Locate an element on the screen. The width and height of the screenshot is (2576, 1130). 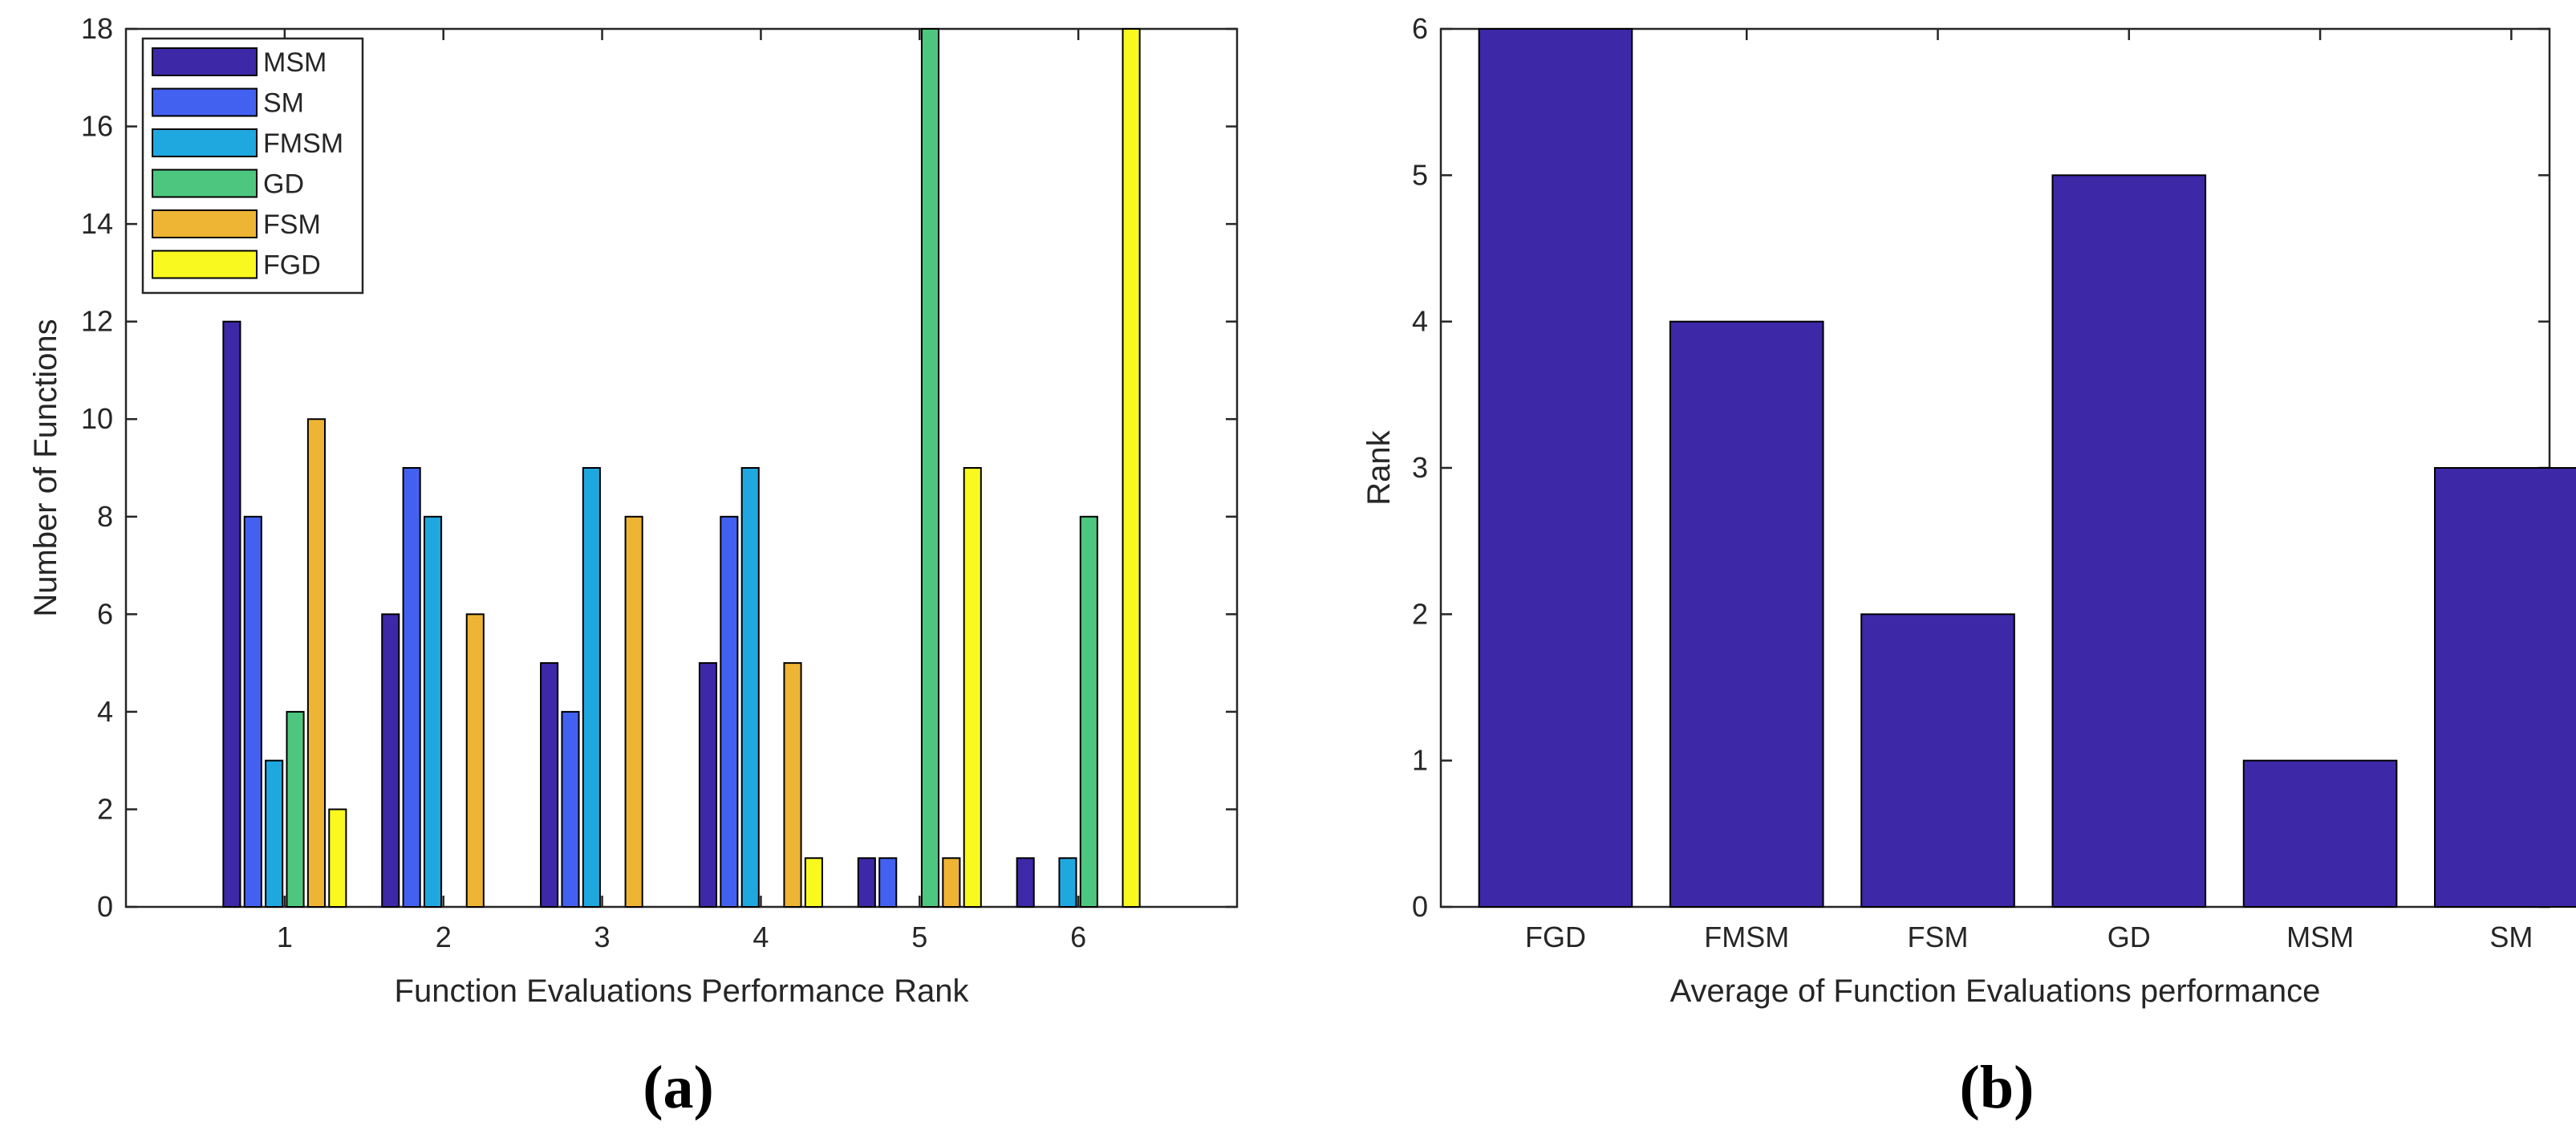
x-tick-label: 4 is located at coordinates (761, 937).